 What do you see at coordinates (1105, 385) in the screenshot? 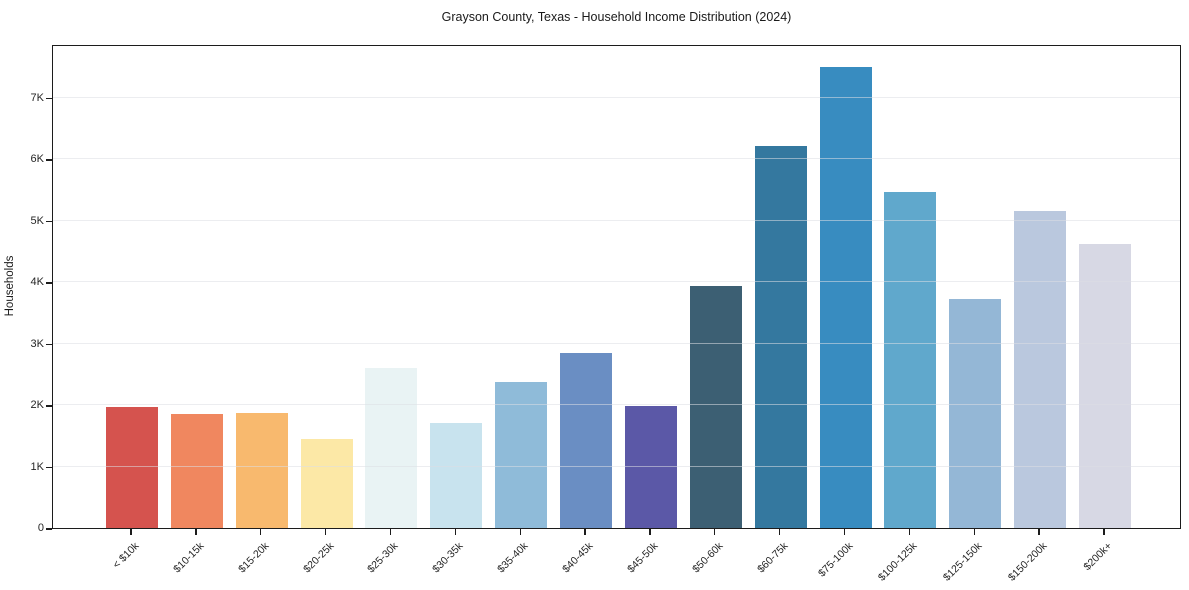
I see `bar-$200k+` at bounding box center [1105, 385].